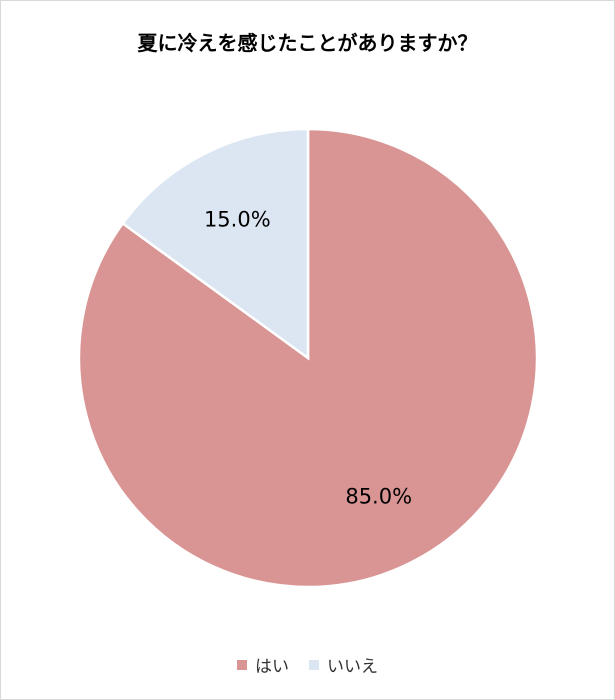 The image size is (615, 700). I want to click on chart-title: 夏に冷えを感じたことがありますか？, so click(307, 43).